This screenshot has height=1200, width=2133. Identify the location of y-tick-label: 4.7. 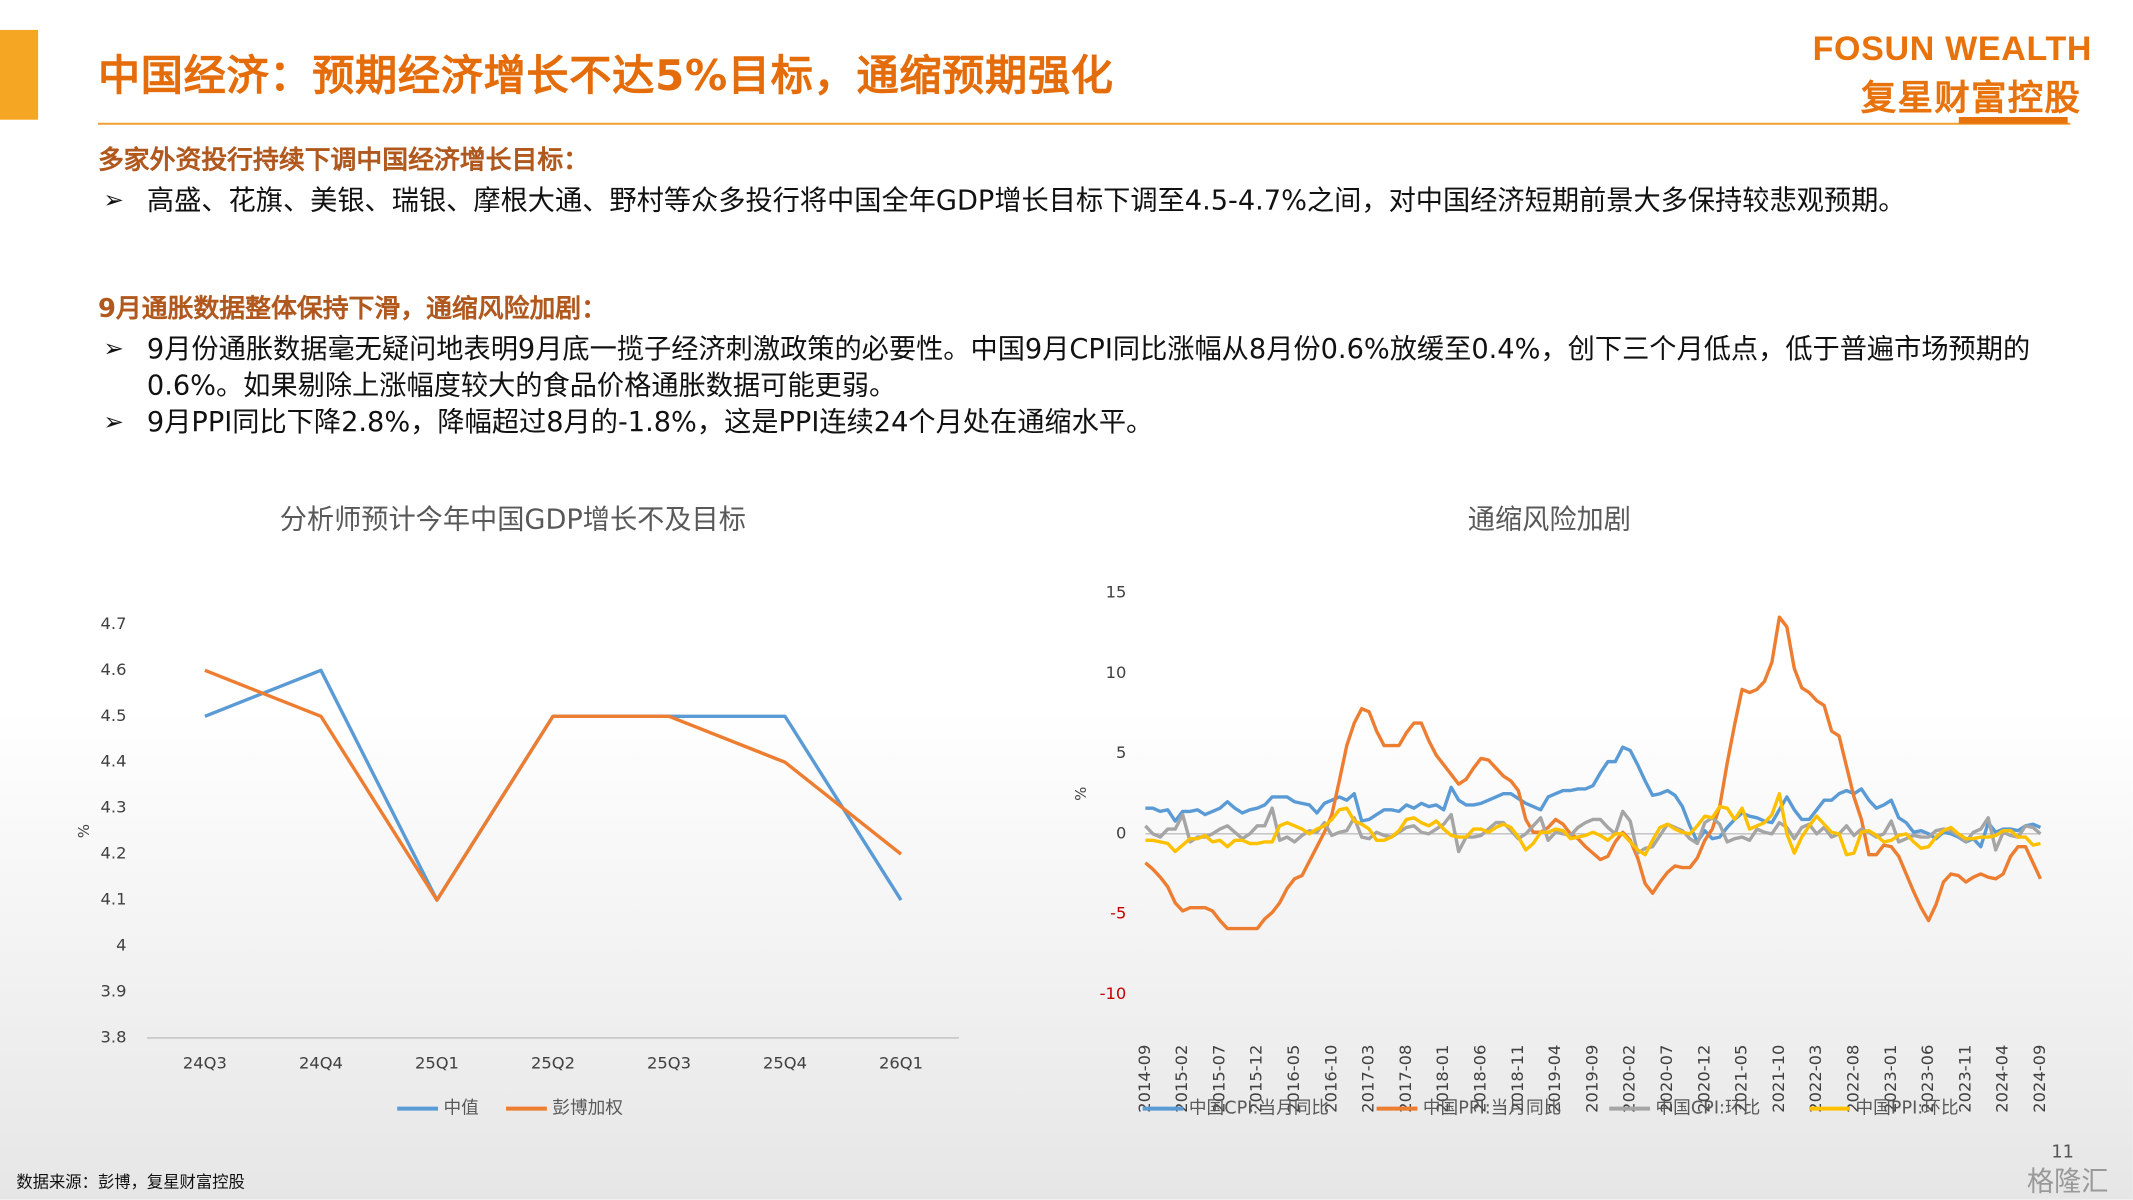
(114, 623).